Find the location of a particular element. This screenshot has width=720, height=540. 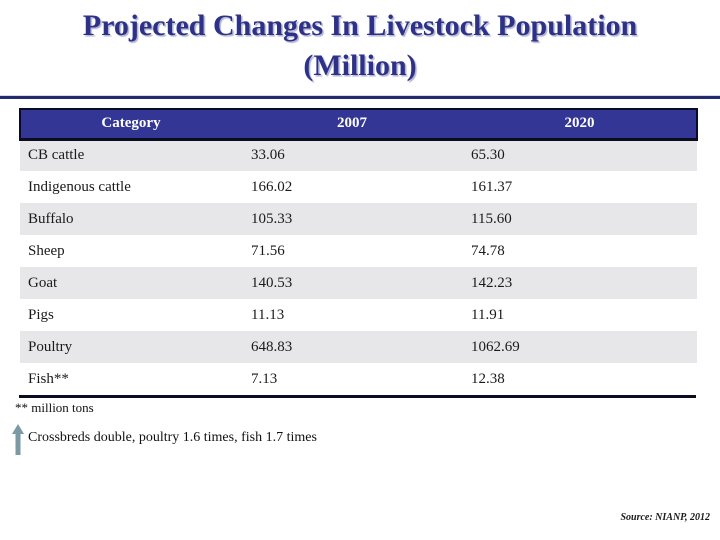

category-cell: Fish** is located at coordinates (48, 378).